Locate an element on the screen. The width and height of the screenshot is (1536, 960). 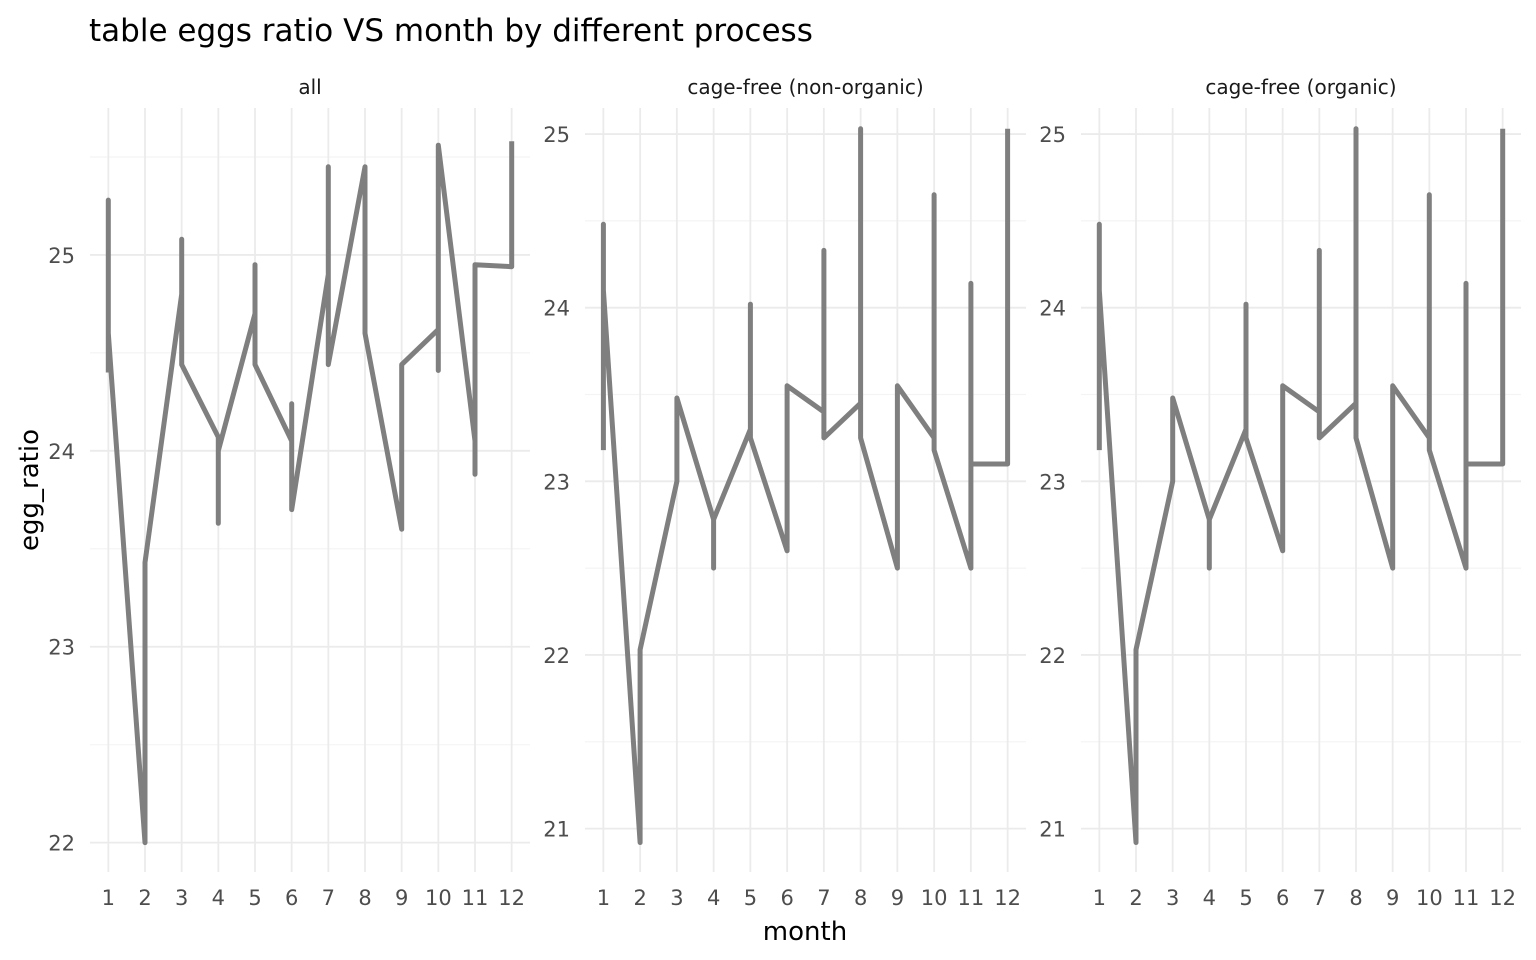
facet-strip-label: cage-free (non-organic) is located at coordinates (805, 87).